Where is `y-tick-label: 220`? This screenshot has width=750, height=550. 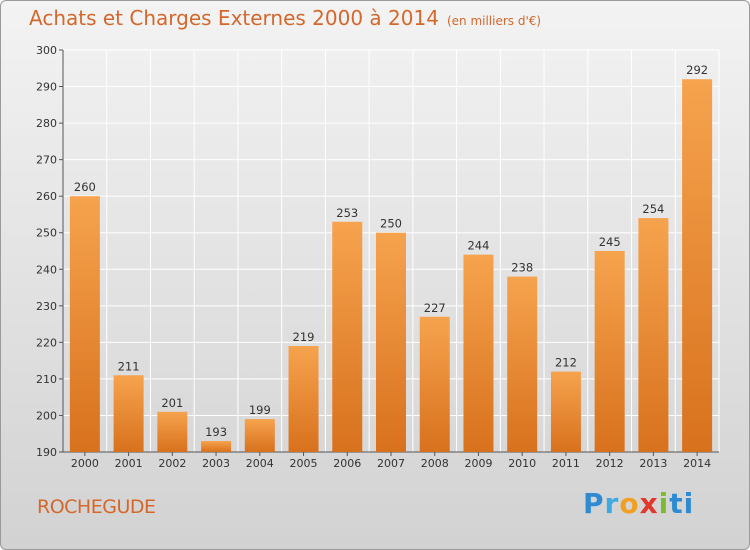
y-tick-label: 220 is located at coordinates (46, 342).